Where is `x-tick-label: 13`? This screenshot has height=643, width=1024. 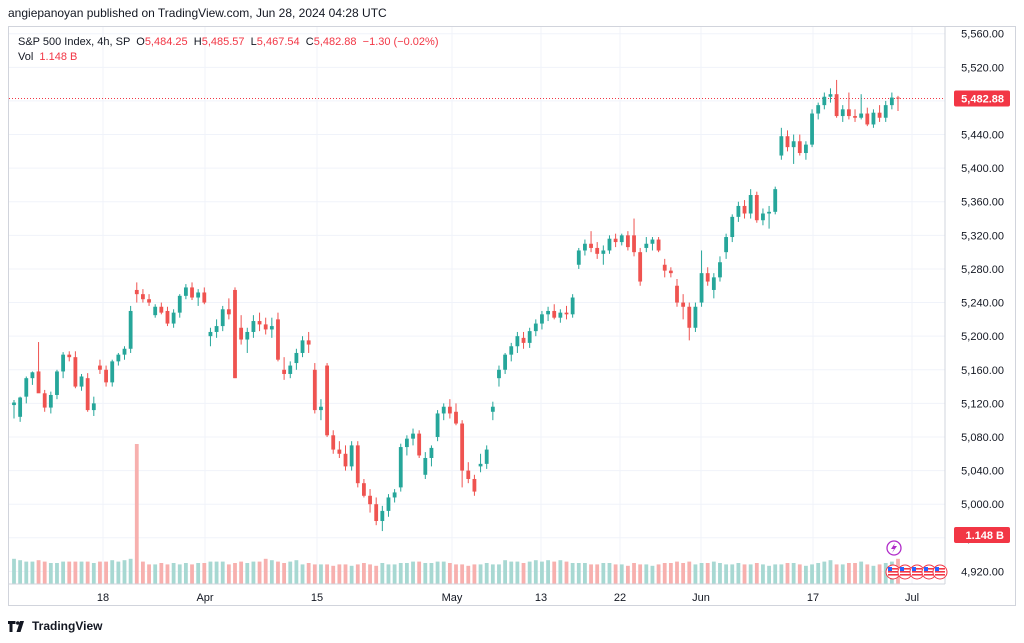
x-tick-label: 13 is located at coordinates (541, 598).